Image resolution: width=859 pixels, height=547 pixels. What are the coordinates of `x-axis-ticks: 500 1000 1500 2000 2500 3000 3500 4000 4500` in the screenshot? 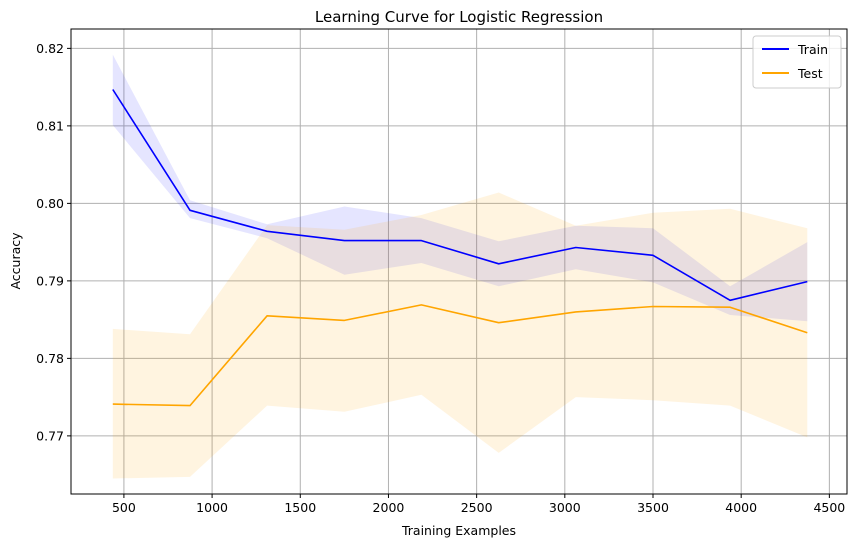 It's located at (478, 504).